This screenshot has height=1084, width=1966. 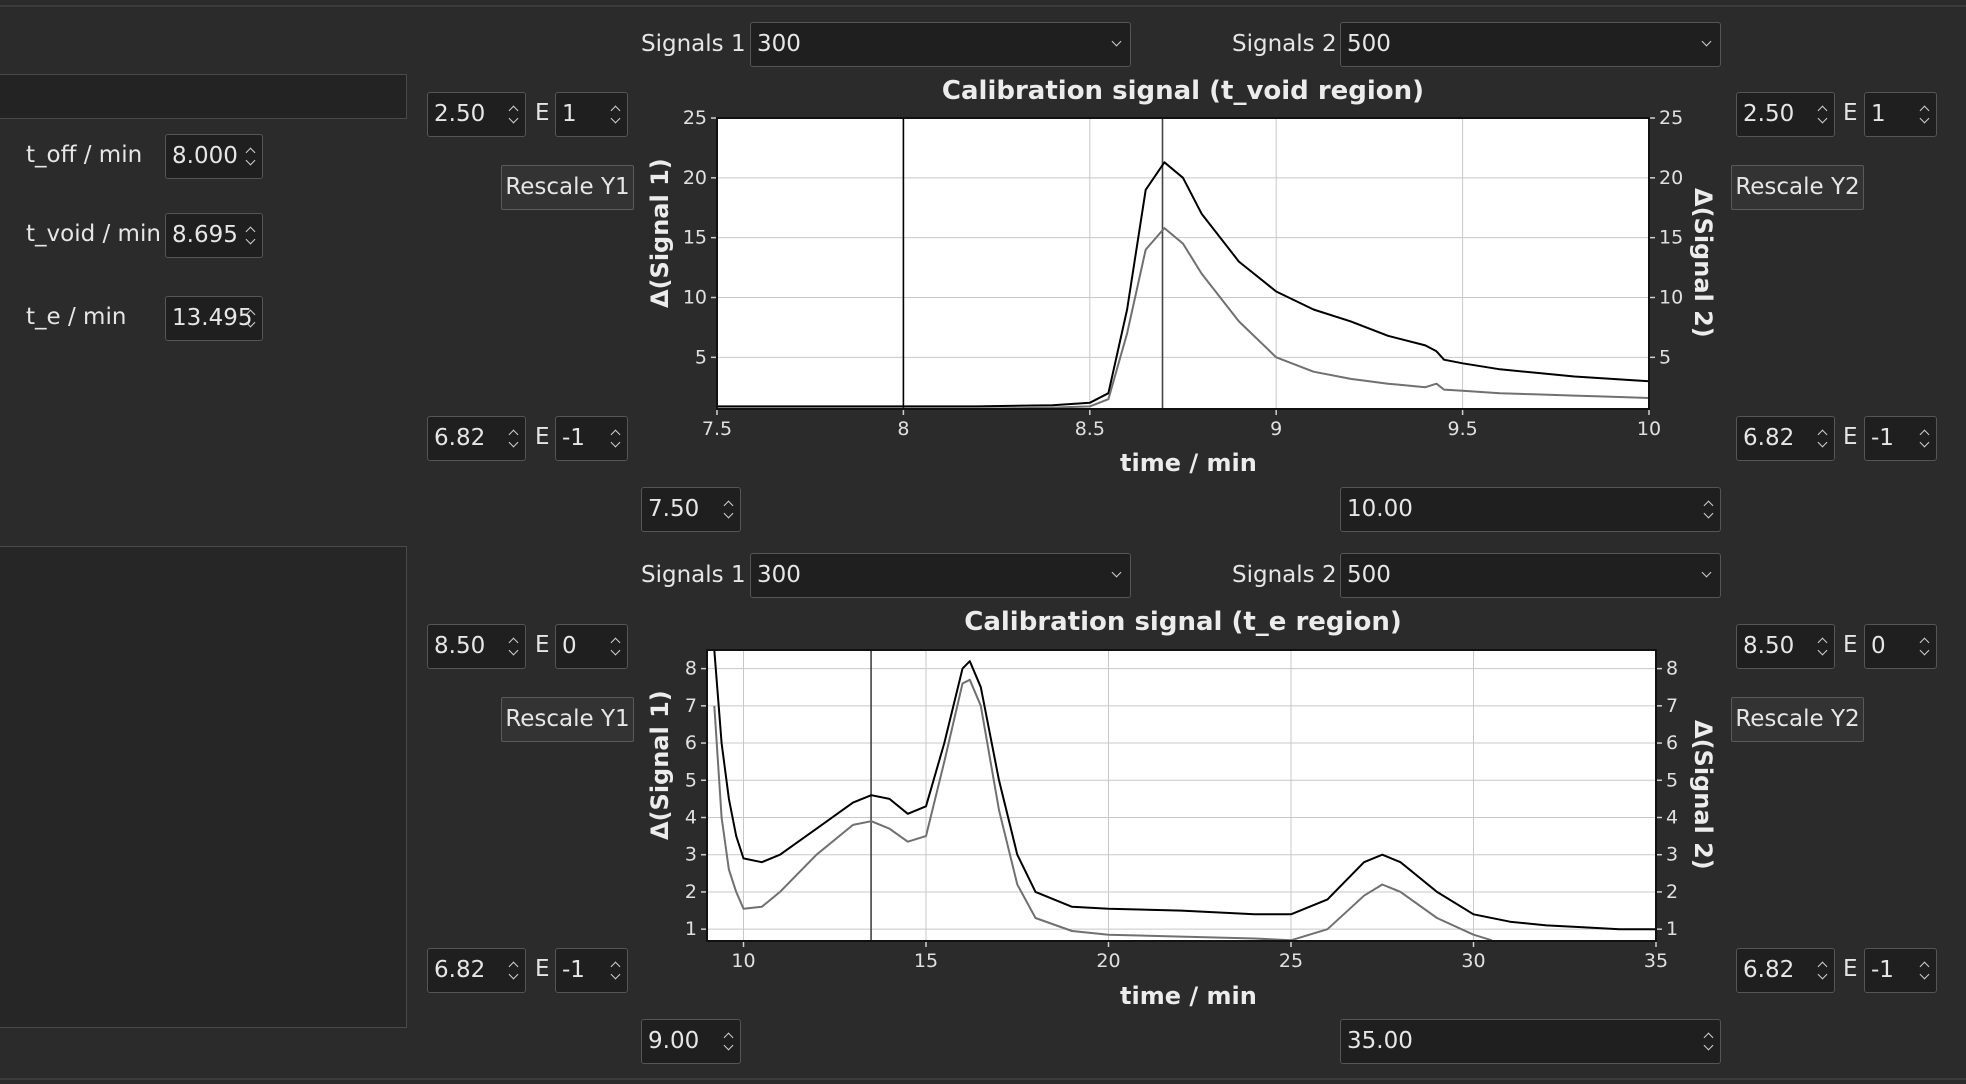 What do you see at coordinates (1797, 187) in the screenshot?
I see `top-rescale-y2-button: Rescale Y2` at bounding box center [1797, 187].